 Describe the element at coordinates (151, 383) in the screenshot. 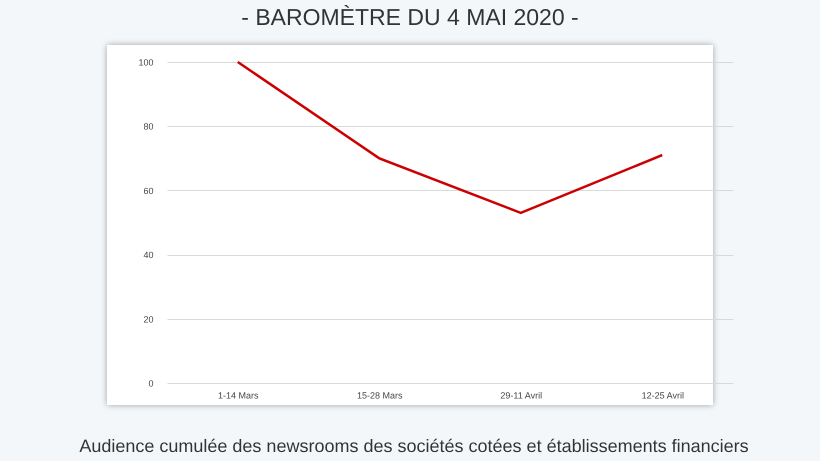

I see `y-tick-label: 0` at that location.